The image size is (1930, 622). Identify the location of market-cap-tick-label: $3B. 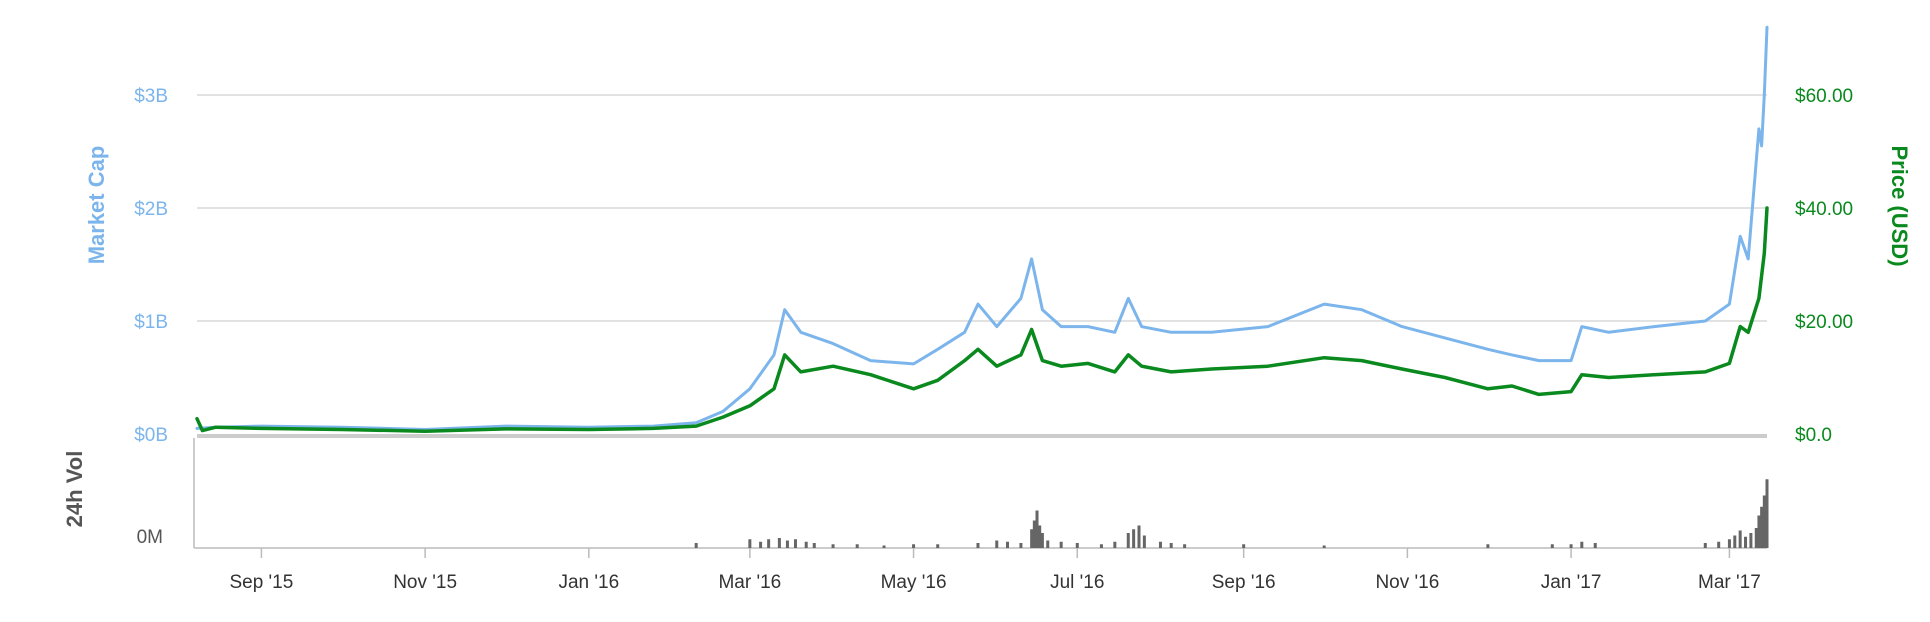
(151, 96).